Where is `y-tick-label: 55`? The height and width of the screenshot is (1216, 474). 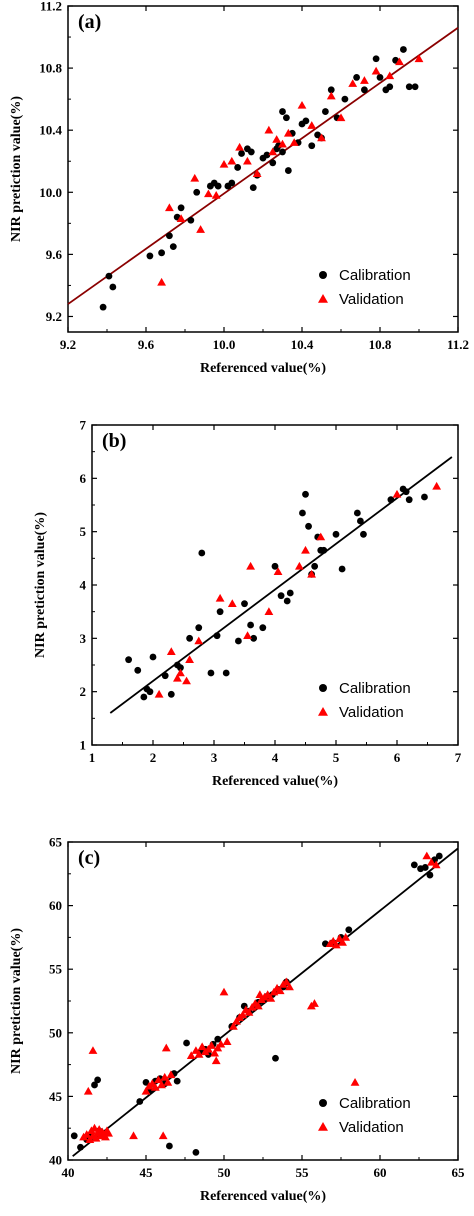 y-tick-label: 55 is located at coordinates (56, 969).